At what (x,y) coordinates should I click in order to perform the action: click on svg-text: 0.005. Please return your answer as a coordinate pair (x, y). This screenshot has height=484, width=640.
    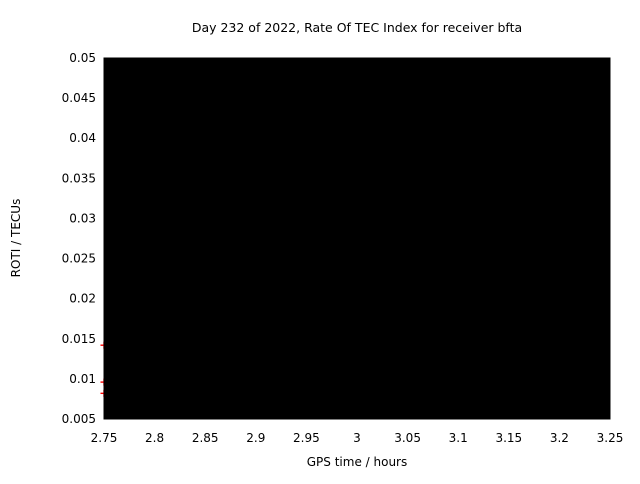
    Looking at the image, I should click on (79, 419).